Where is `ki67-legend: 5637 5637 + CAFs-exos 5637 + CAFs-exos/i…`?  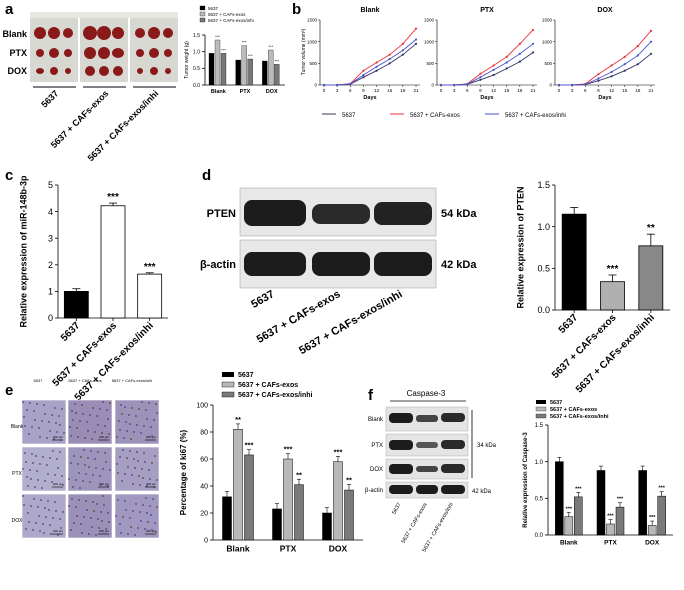
ki67-legend: 5637 5637 + CAFs-exos 5637 + CAFs-exos/i… is located at coordinates (267, 385).